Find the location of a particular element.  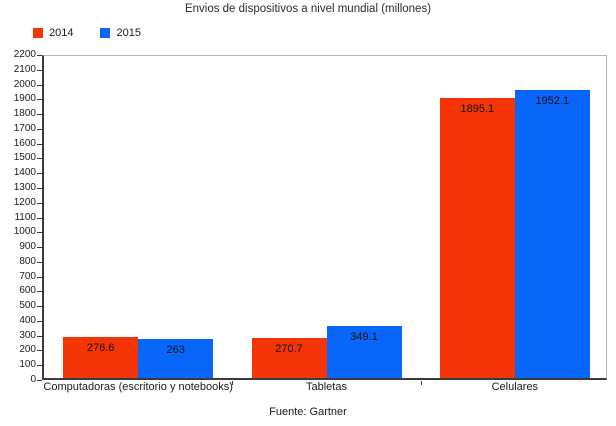

chart-source-note: Fuente: Gartner is located at coordinates (308, 412).